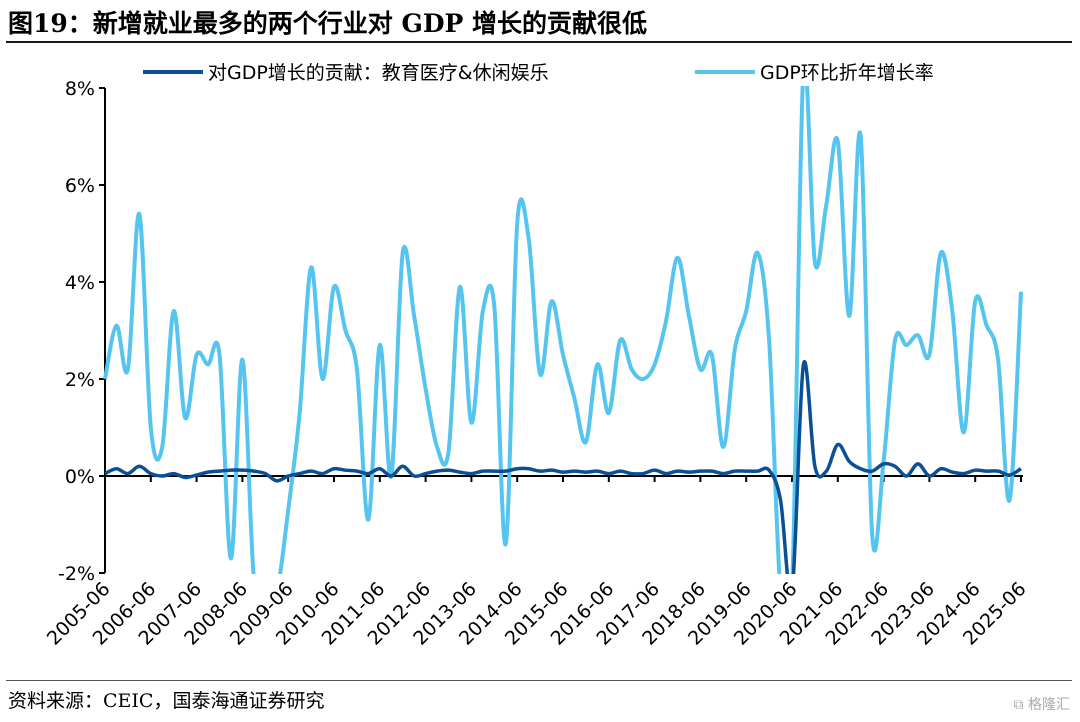  Describe the element at coordinates (539, 42) in the screenshot. I see `title-divider` at that location.